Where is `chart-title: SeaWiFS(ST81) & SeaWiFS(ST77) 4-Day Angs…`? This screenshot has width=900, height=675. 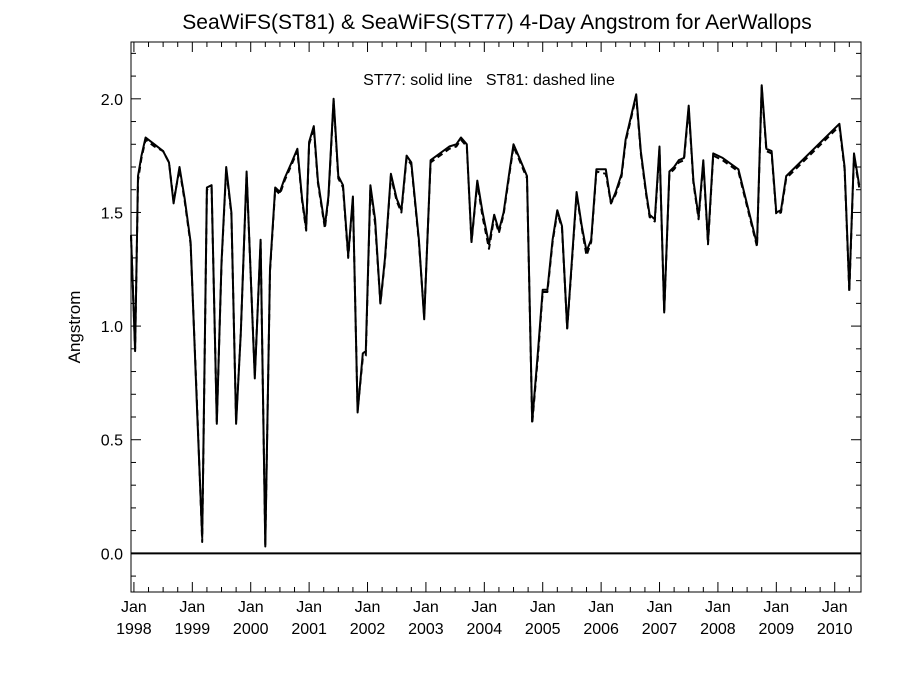
chart-title: SeaWiFS(ST81) & SeaWiFS(ST77) 4-Day Angs… is located at coordinates (496, 22).